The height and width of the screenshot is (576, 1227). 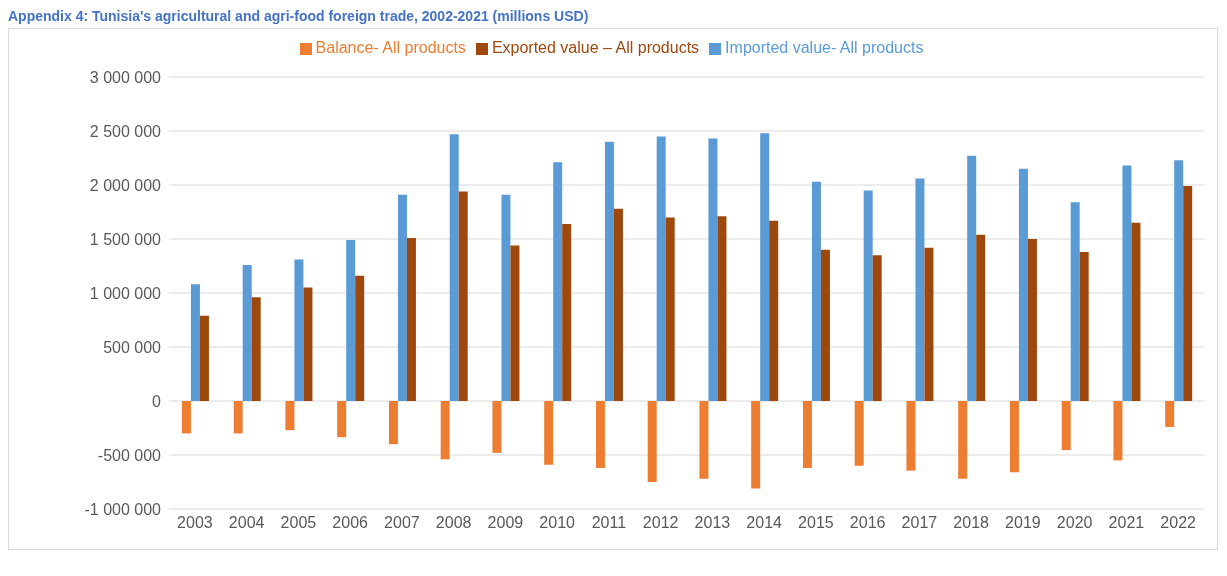 What do you see at coordinates (125, 185) in the screenshot?
I see `y-tick-label: 2 000 000` at bounding box center [125, 185].